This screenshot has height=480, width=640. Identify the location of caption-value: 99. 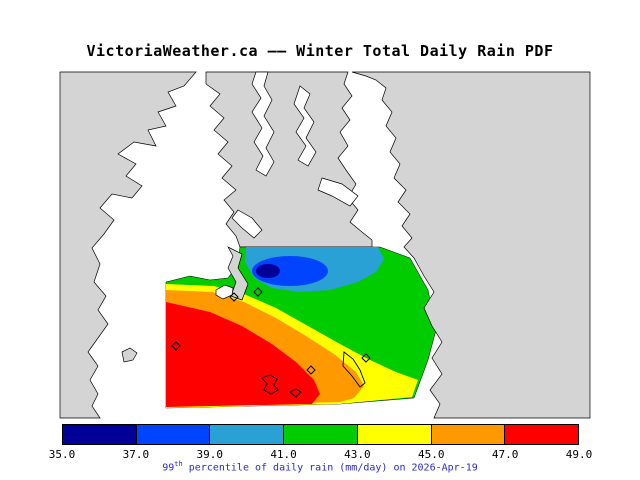
(168, 468).